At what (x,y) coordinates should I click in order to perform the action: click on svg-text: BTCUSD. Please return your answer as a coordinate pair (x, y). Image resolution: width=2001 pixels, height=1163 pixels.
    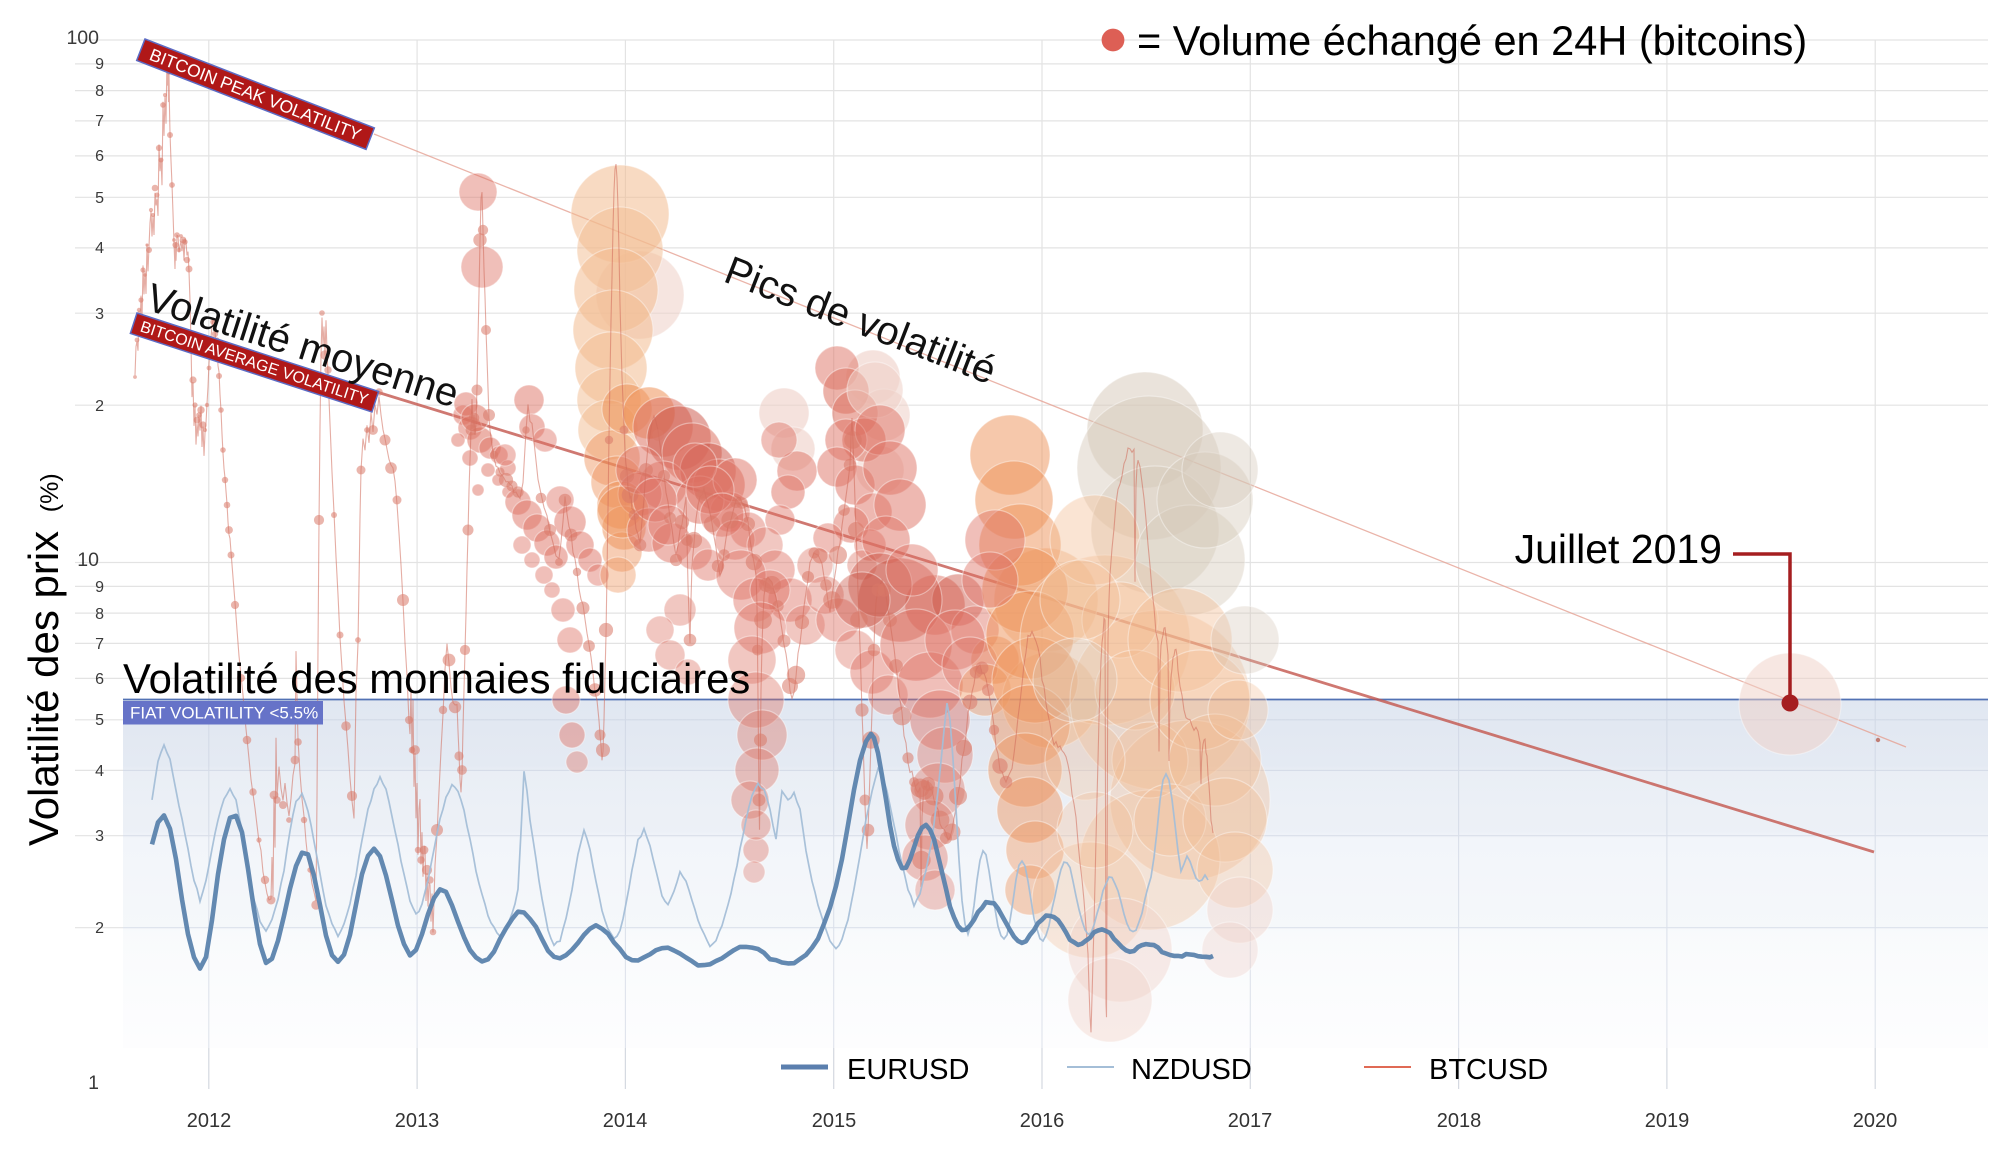
    Looking at the image, I should click on (1488, 1070).